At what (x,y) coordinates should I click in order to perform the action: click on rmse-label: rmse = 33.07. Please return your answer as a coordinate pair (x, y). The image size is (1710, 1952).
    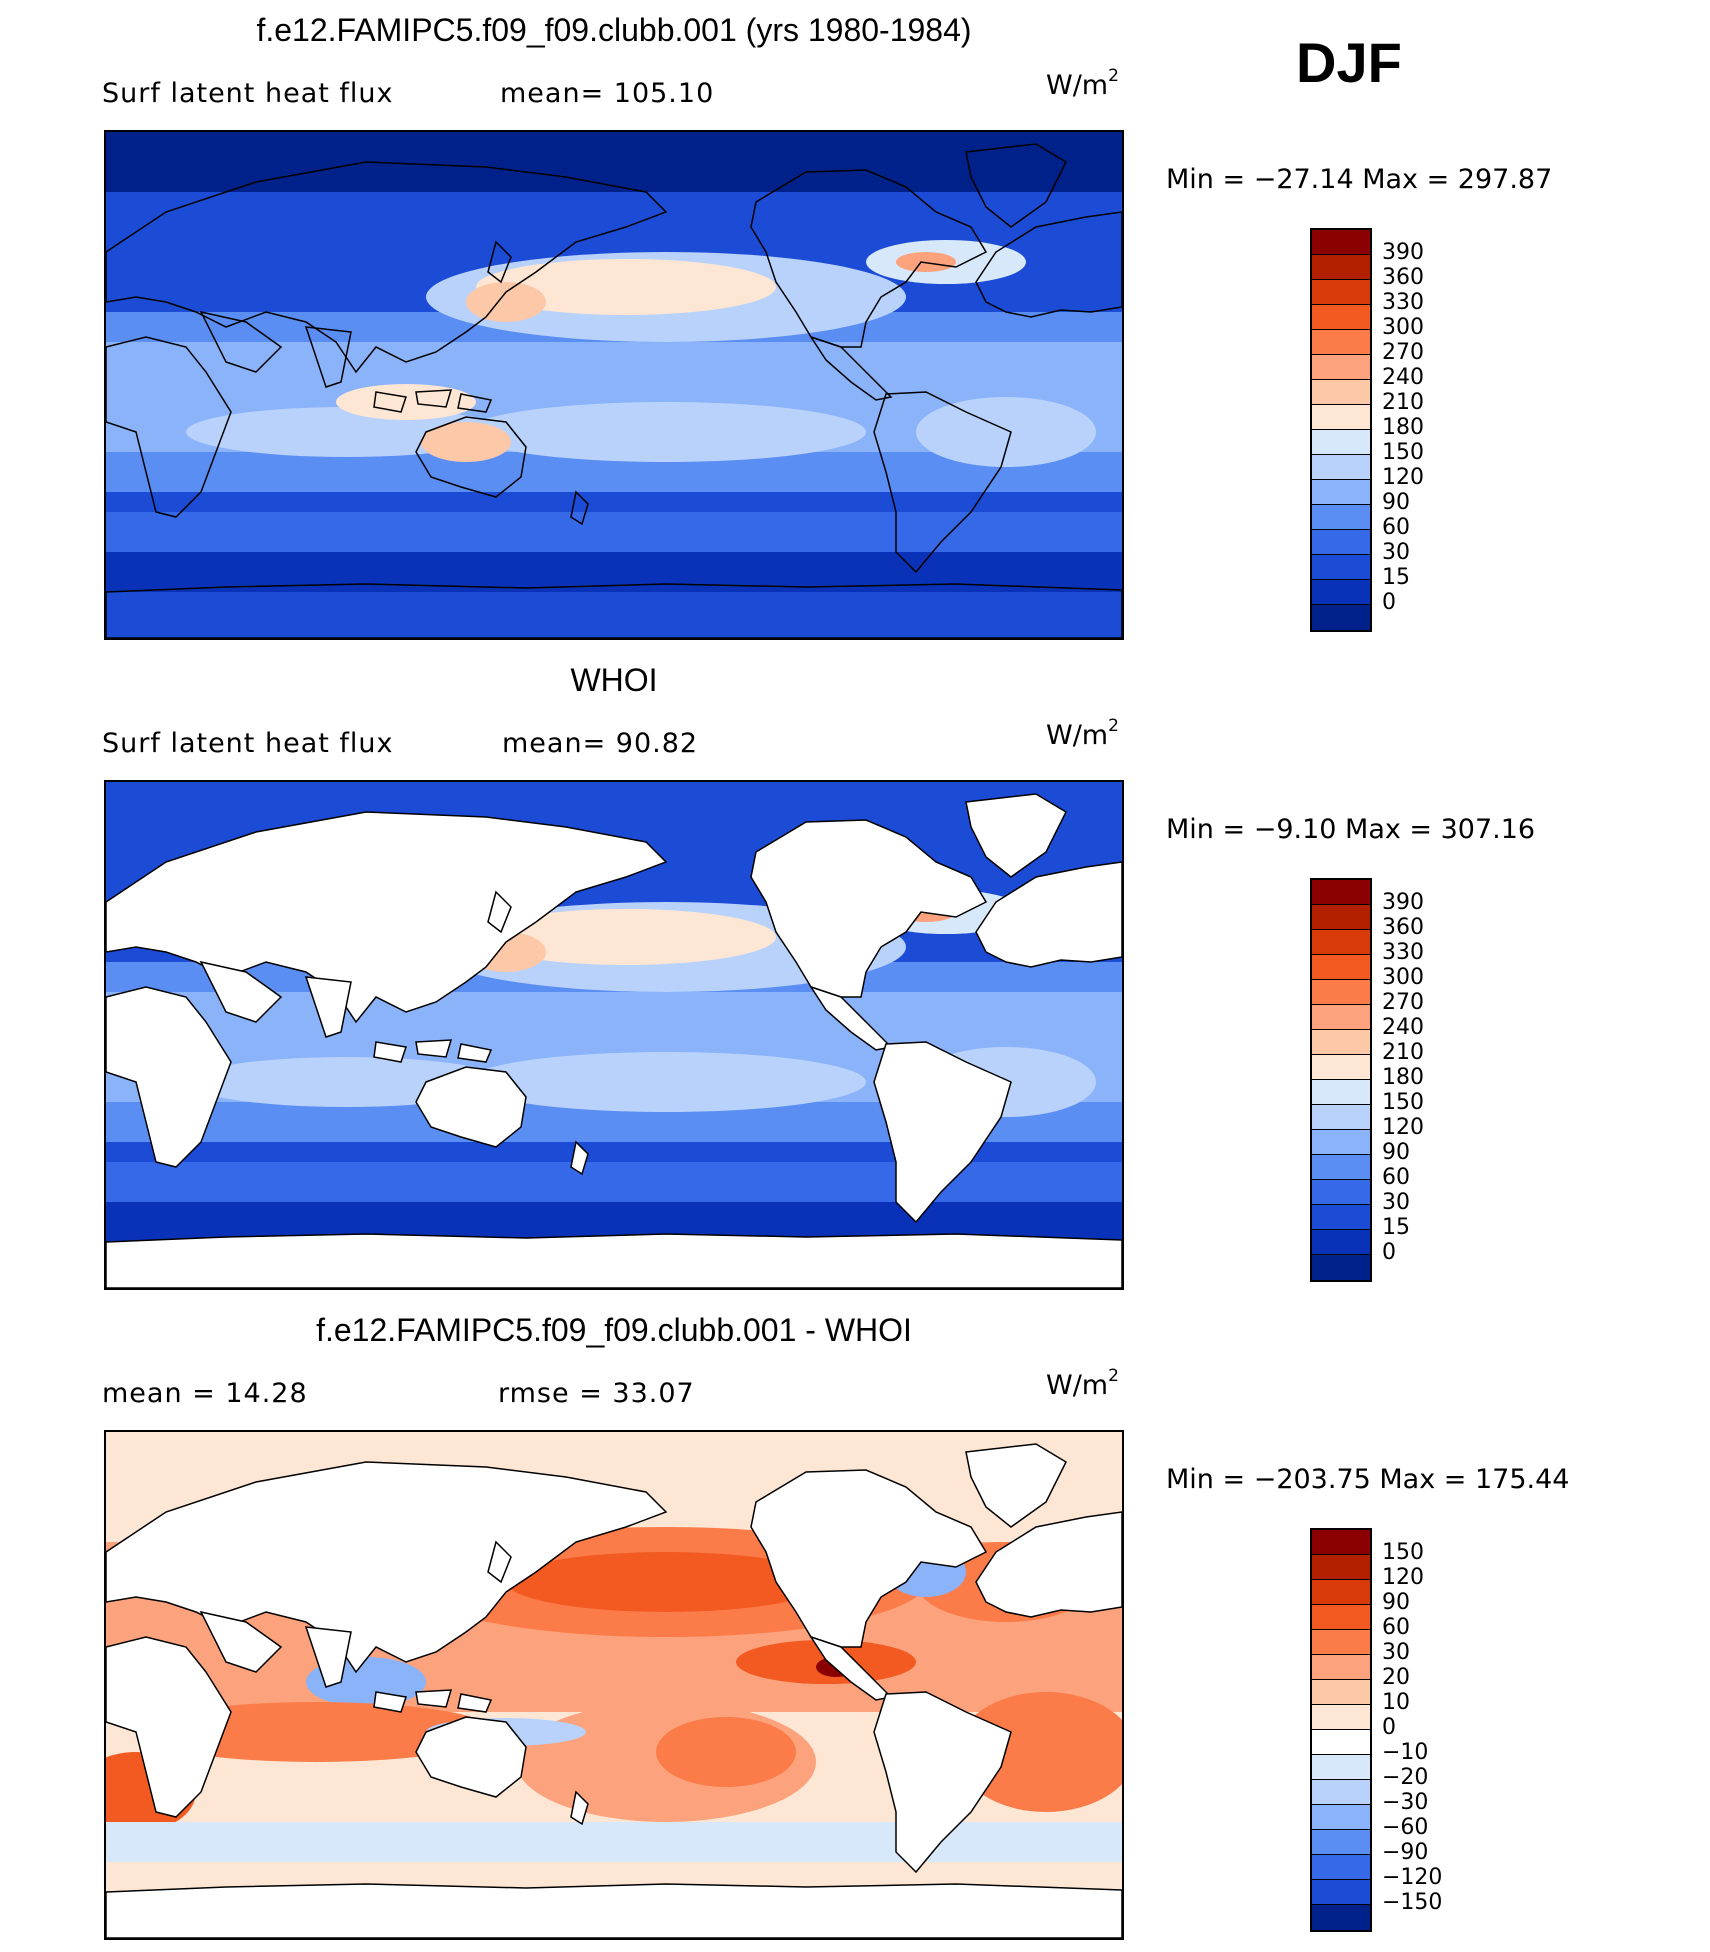
    Looking at the image, I should click on (596, 1393).